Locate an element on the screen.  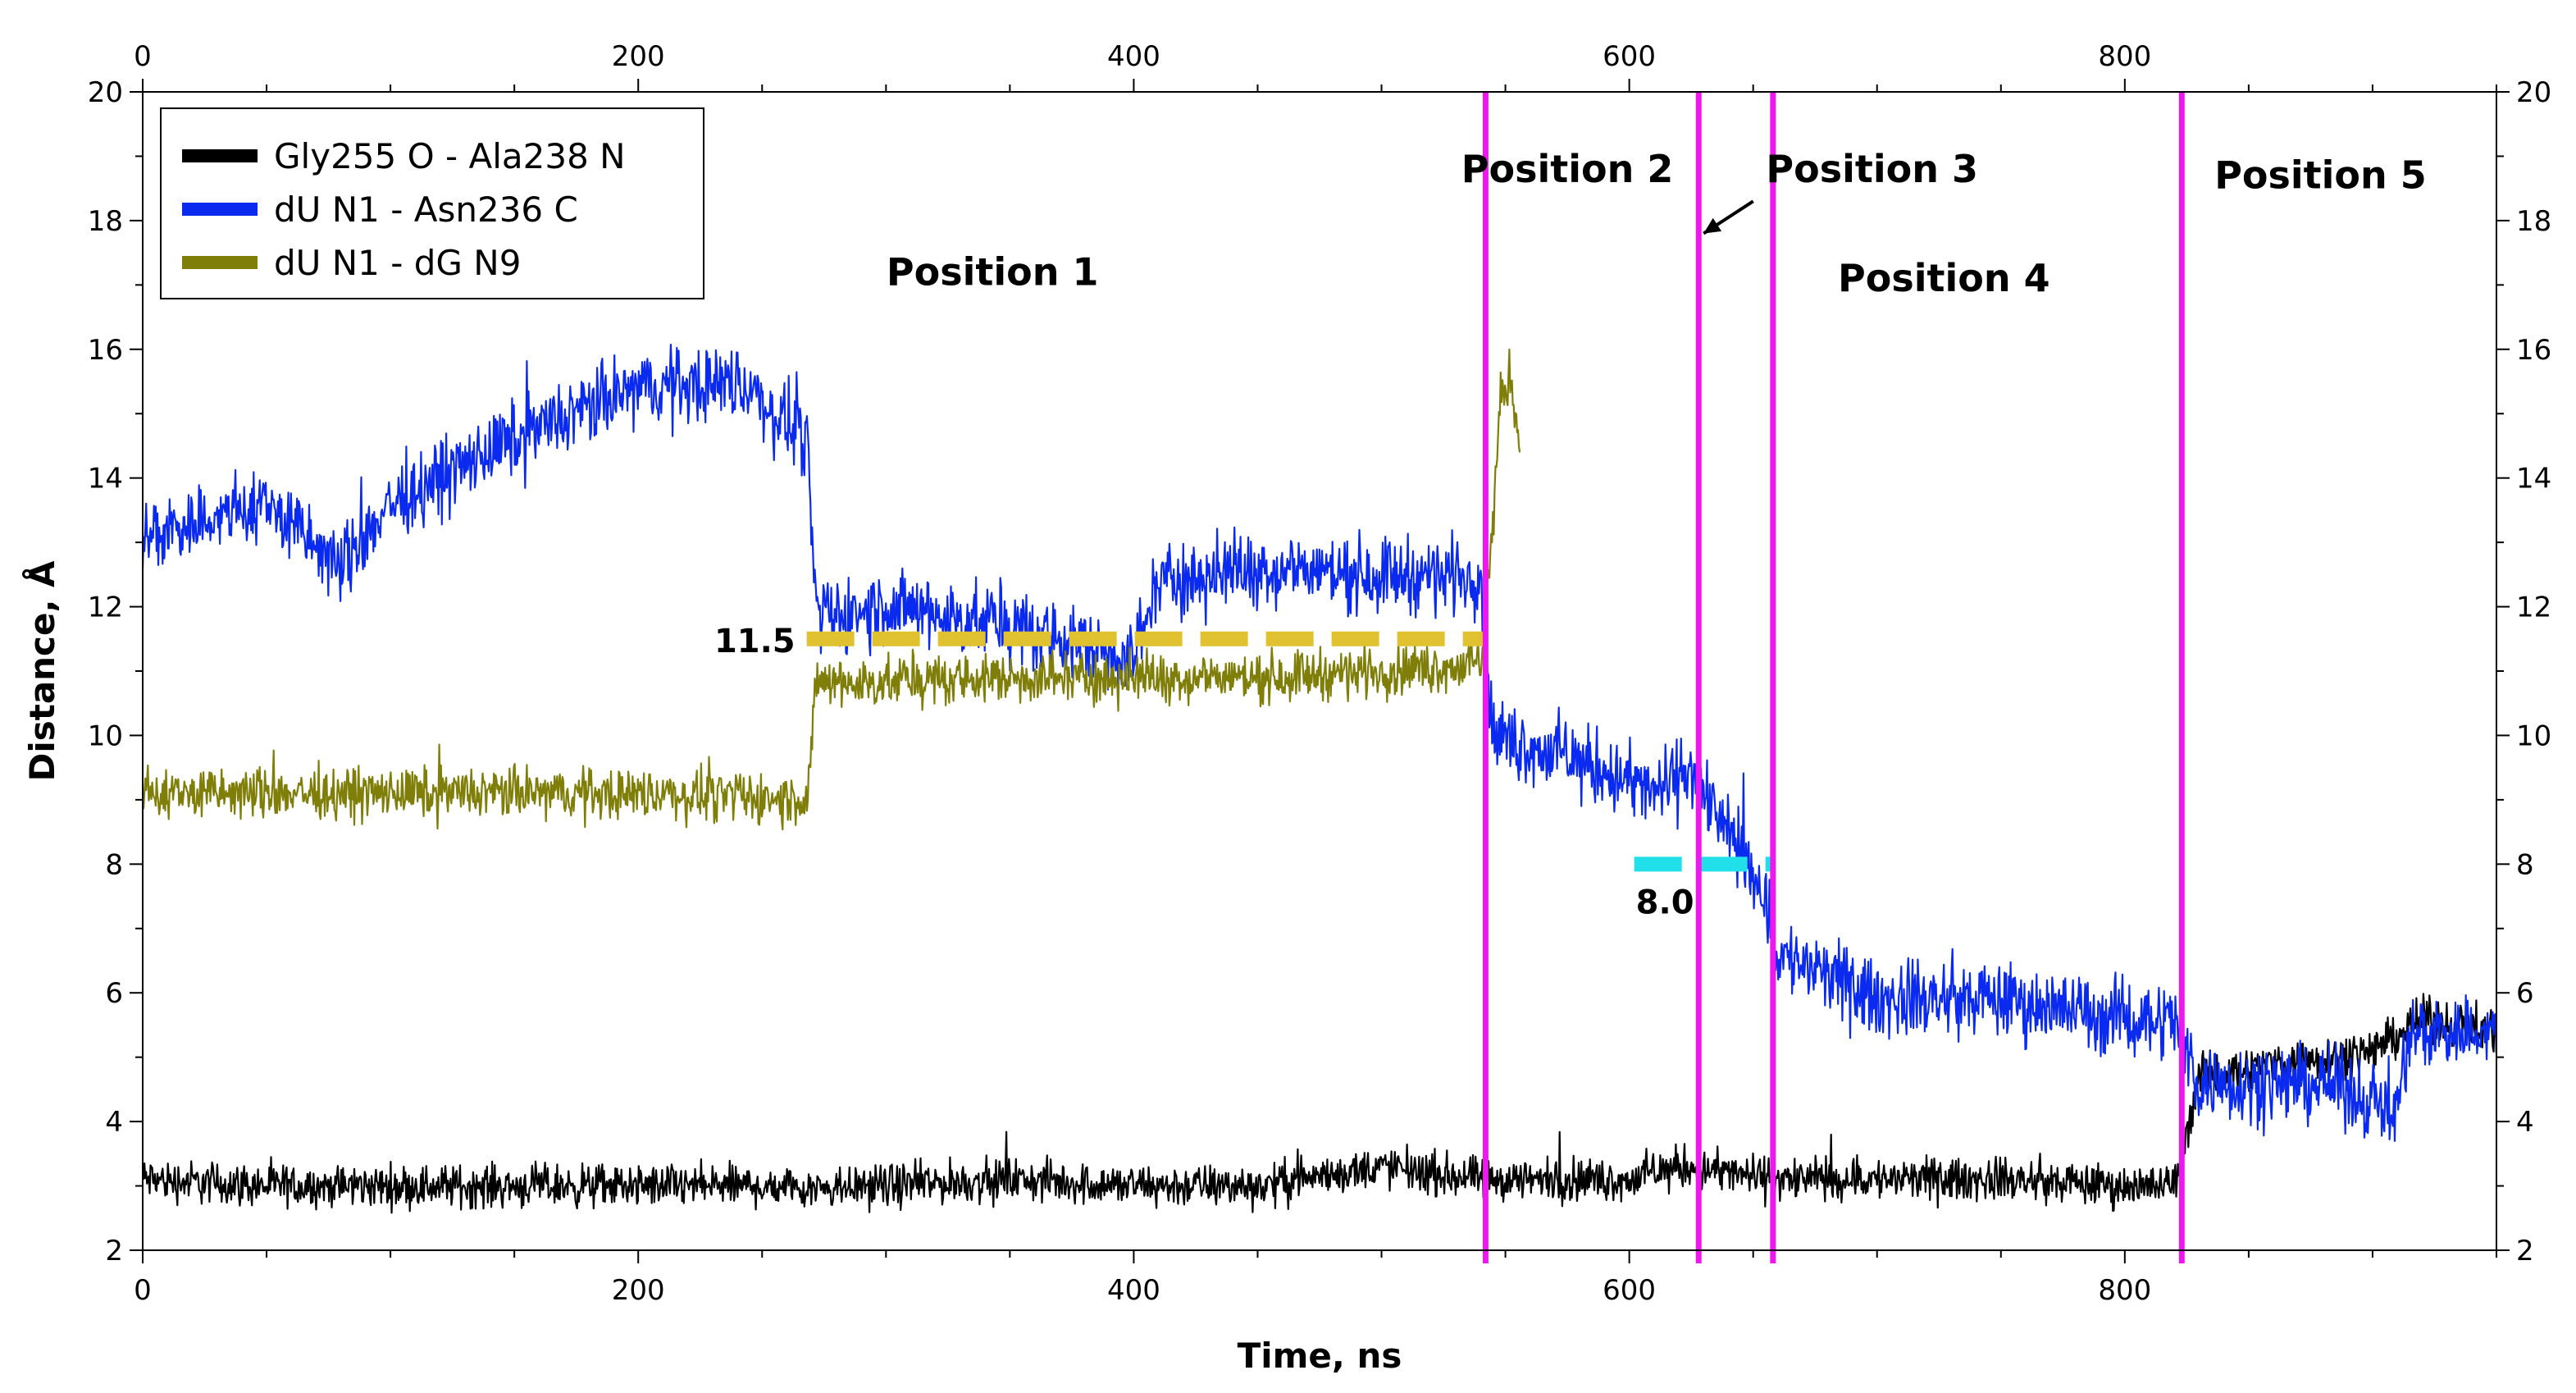
y-tick-label-left: 8 is located at coordinates (114, 864).